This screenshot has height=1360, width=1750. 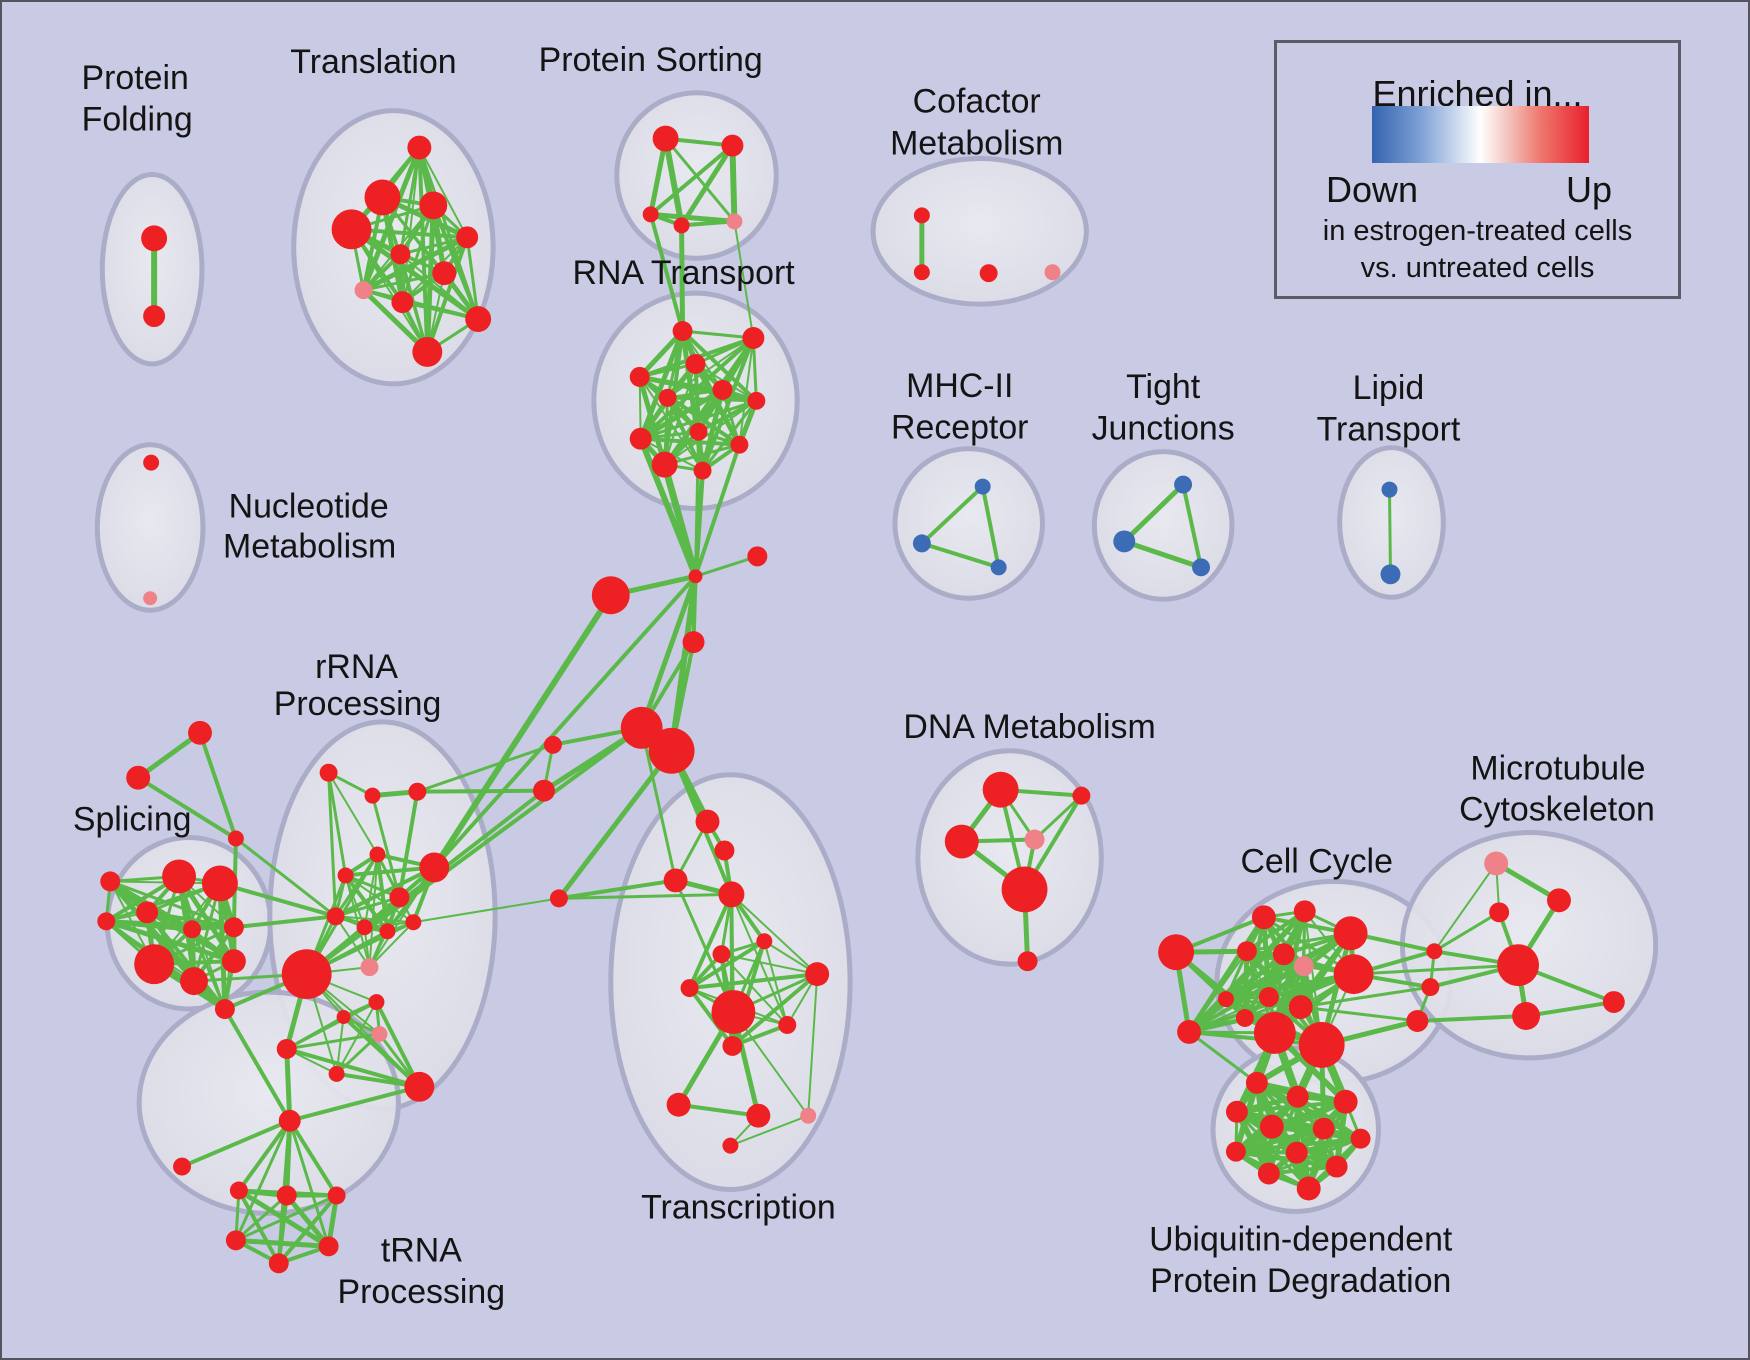 I want to click on legend-up-label: Up, so click(x=1589, y=189).